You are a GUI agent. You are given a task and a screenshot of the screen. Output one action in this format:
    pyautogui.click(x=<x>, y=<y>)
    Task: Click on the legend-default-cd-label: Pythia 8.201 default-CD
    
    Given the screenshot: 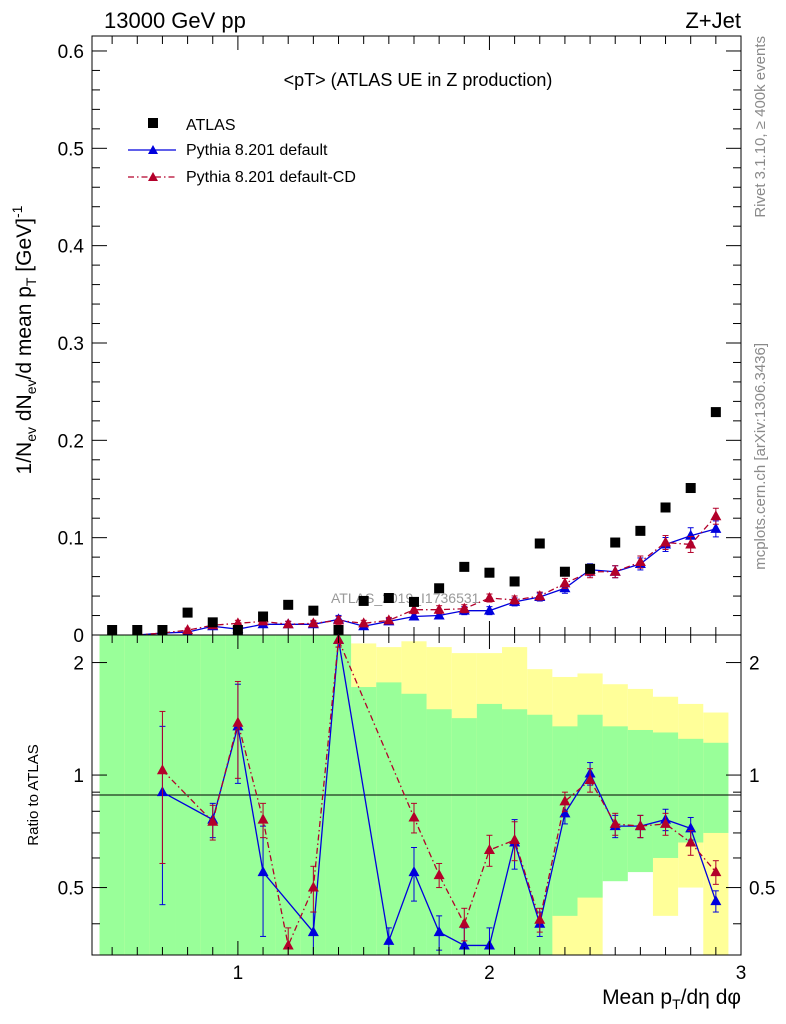 What is the action you would take?
    pyautogui.click(x=271, y=177)
    